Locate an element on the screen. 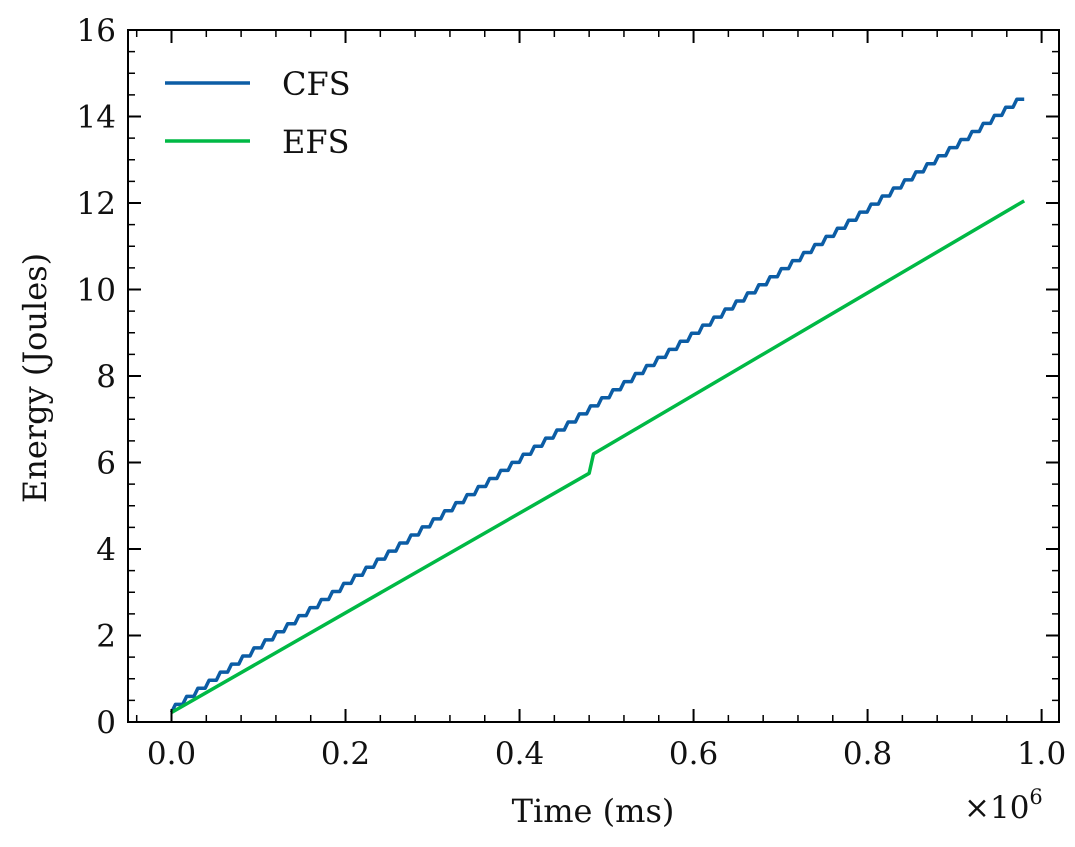 This screenshot has height=847, width=1075. x-tick-label: 0.6 is located at coordinates (693, 754).